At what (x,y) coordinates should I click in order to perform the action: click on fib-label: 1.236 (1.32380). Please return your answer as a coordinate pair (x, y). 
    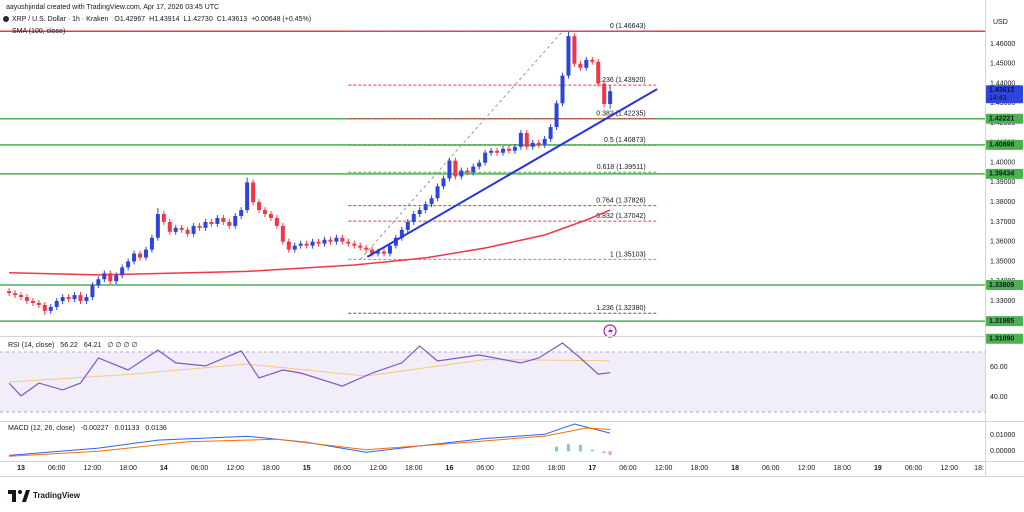
    Looking at the image, I should click on (620, 308).